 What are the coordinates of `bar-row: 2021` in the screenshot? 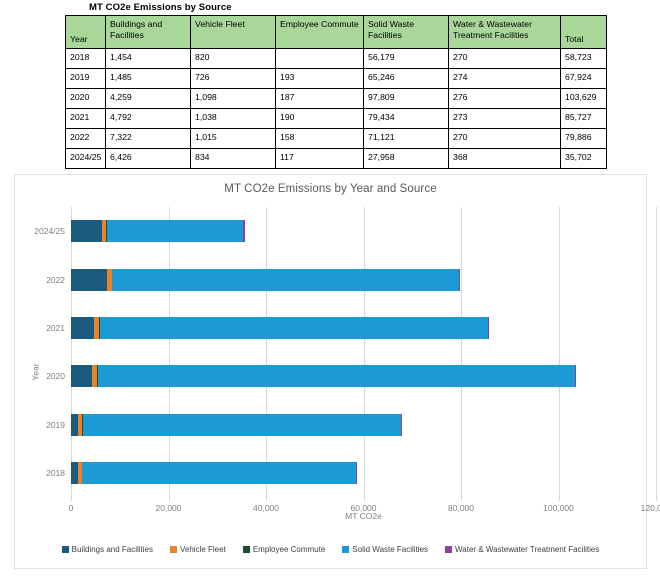 It's located at (351, 327).